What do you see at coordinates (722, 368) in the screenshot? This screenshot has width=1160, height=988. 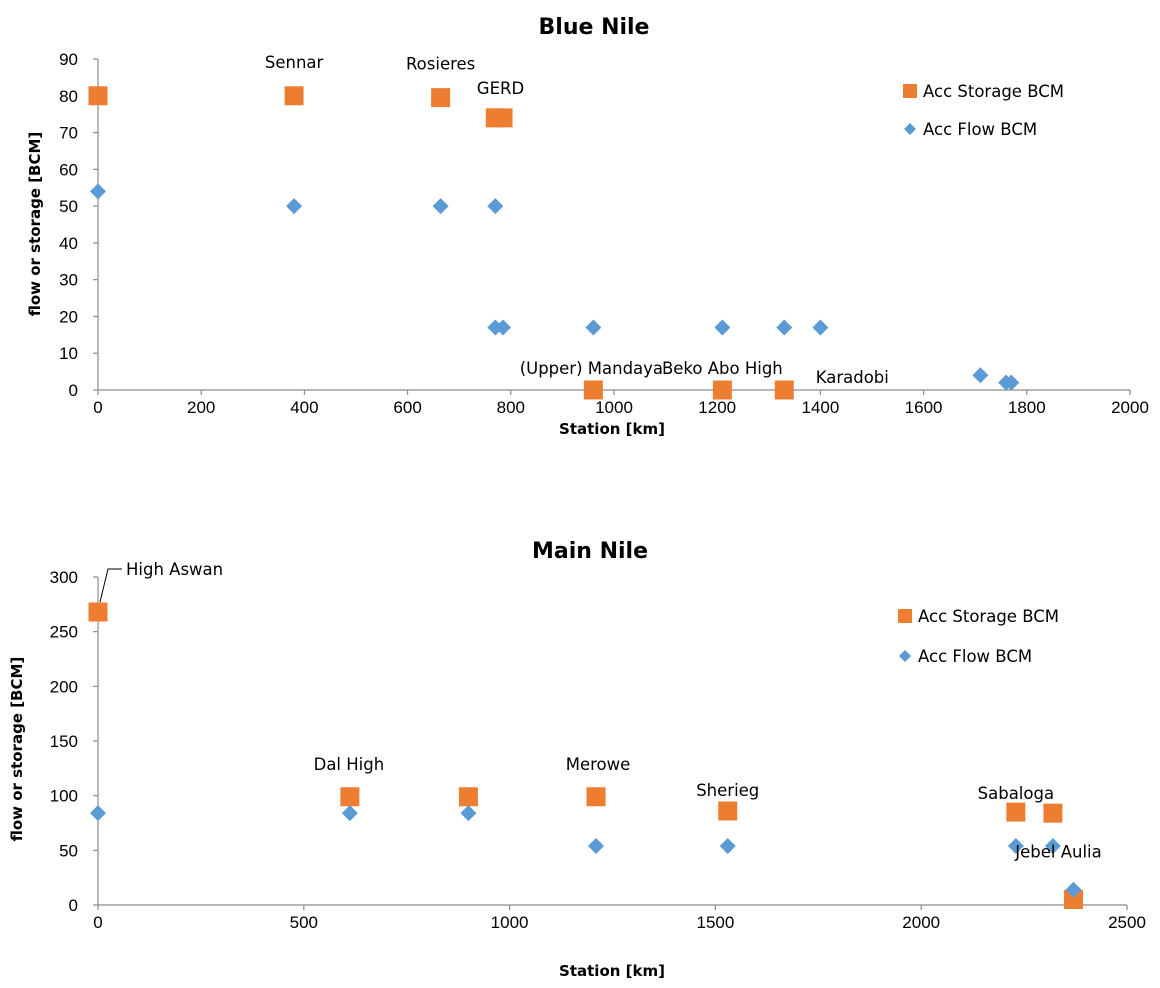 I see `point-label: Beko Abo High` at bounding box center [722, 368].